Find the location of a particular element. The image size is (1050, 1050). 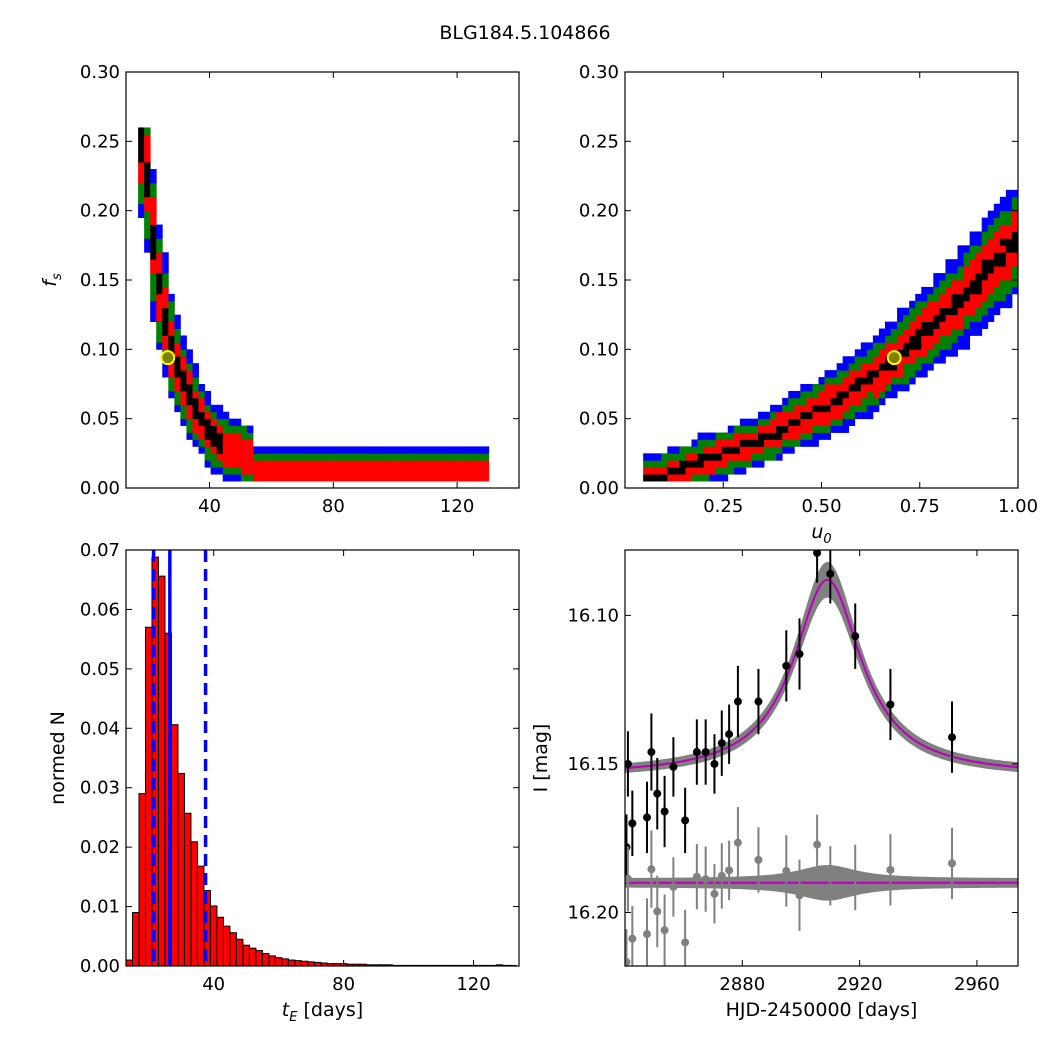

y-tick-label: 0.30 is located at coordinates (100, 72).